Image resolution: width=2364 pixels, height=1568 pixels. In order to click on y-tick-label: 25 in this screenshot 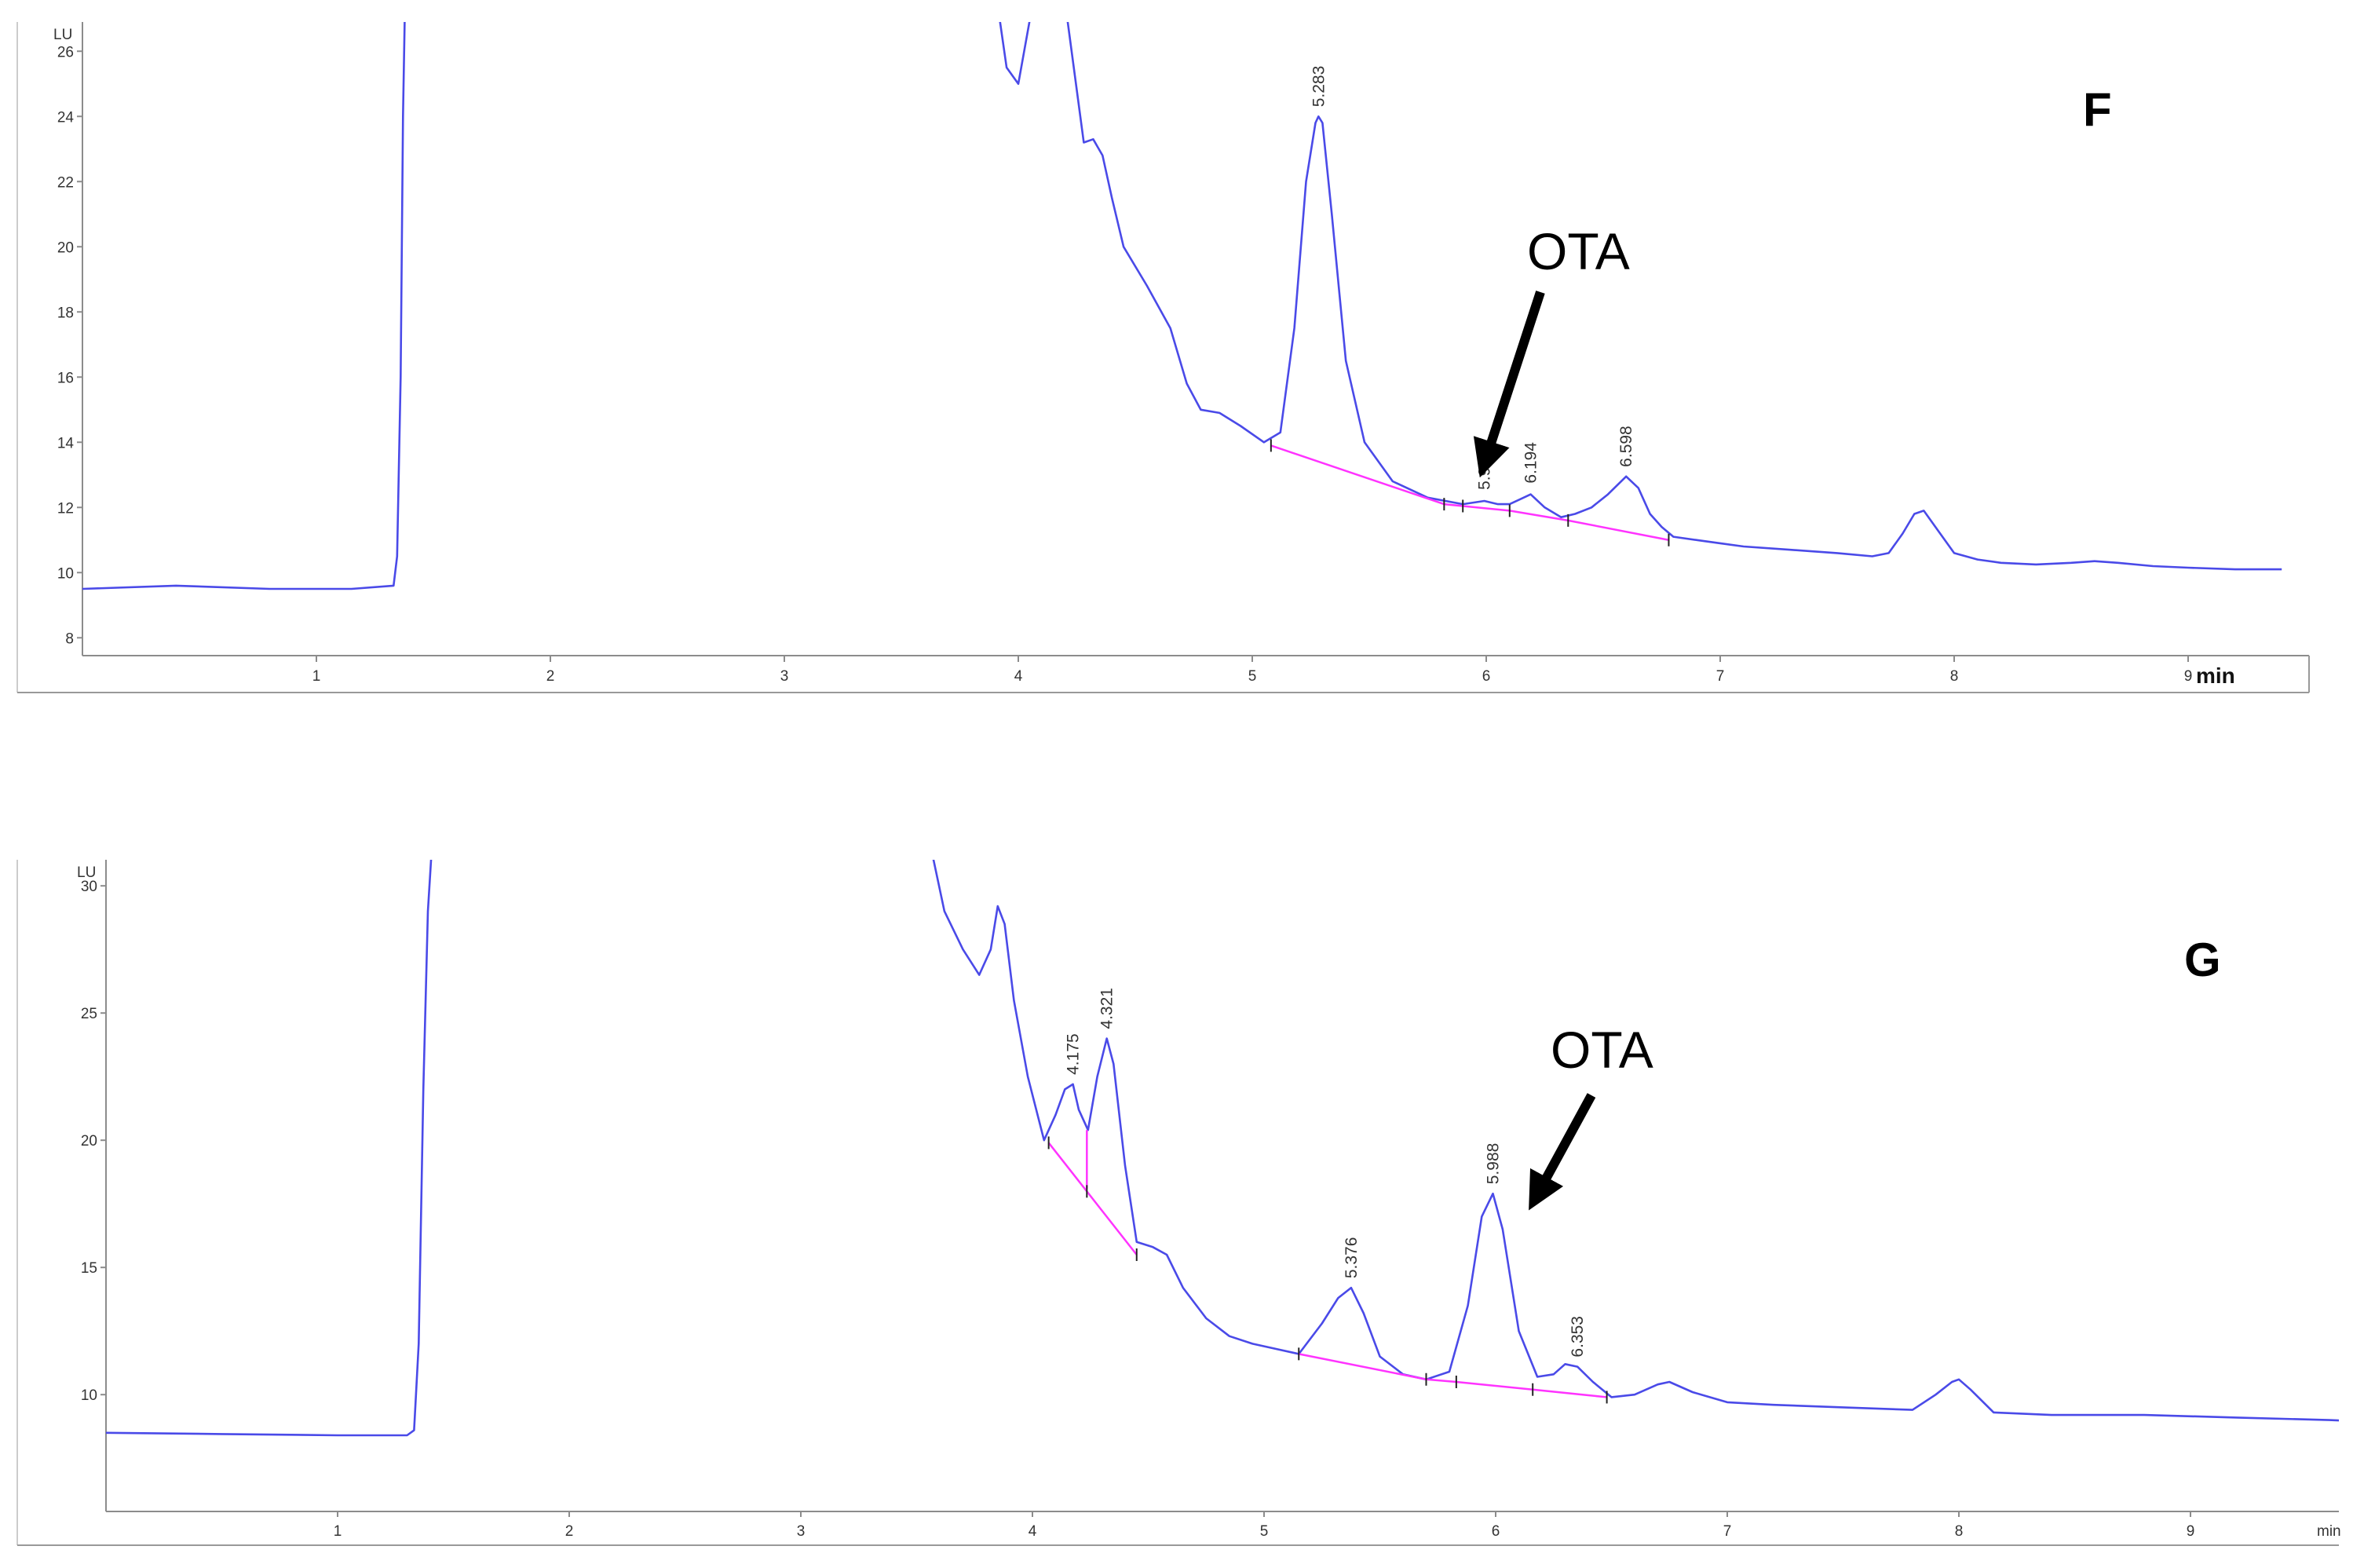, I will do `click(89, 1014)`.